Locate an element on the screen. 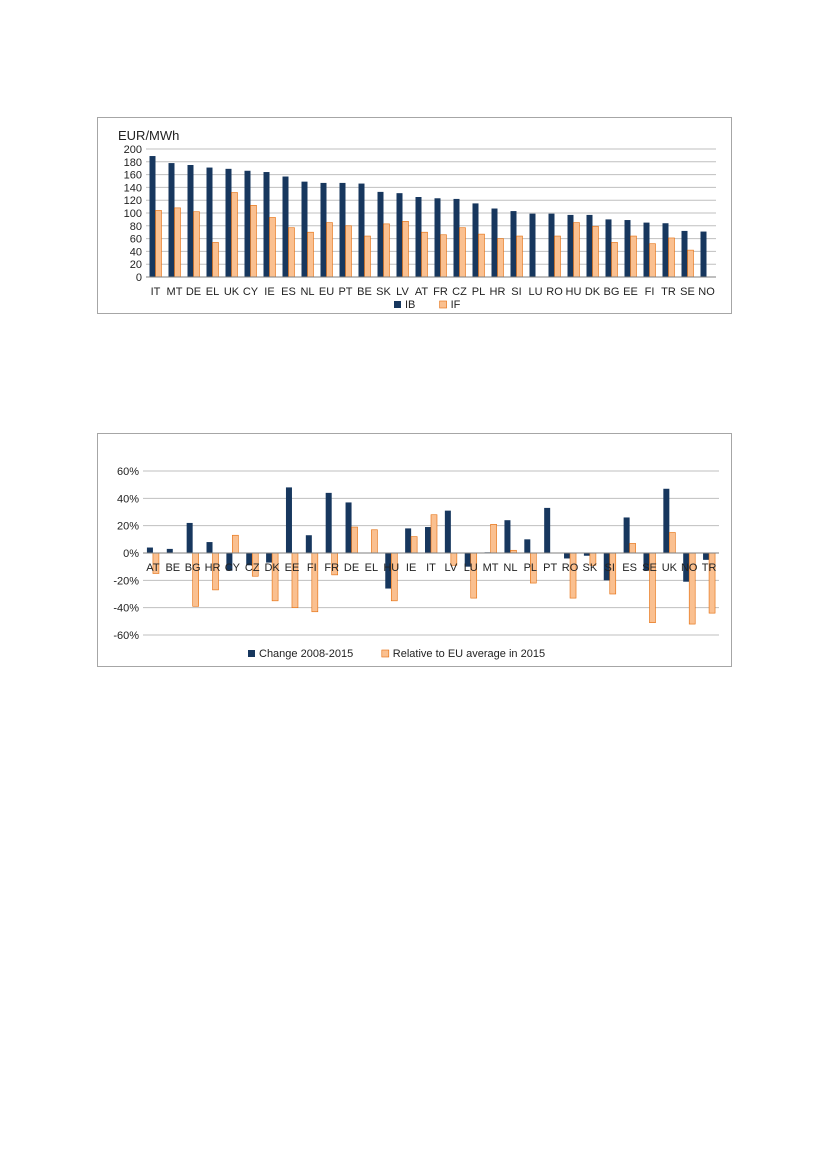 The width and height of the screenshot is (827, 1169). bar-ib-mt is located at coordinates (171, 220).